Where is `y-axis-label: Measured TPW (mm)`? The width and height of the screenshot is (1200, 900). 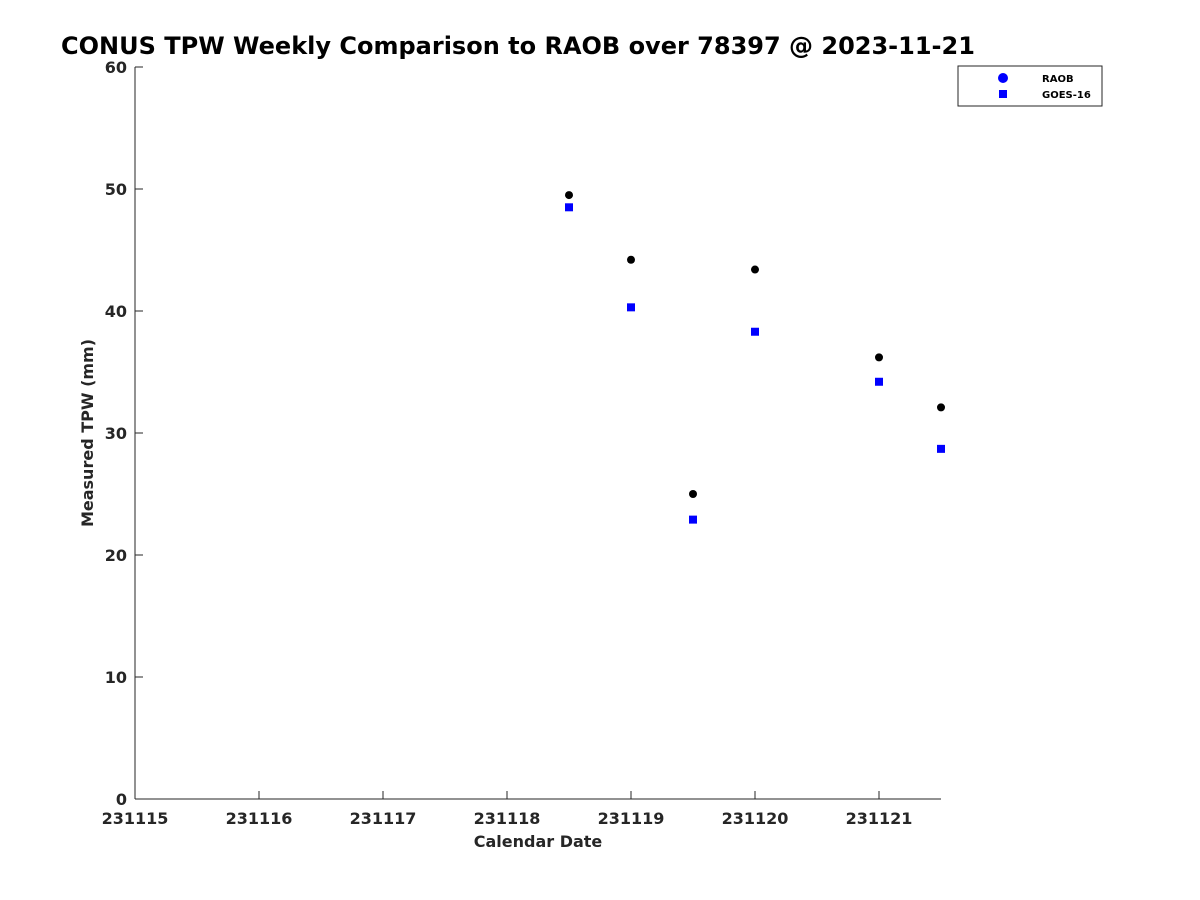 y-axis-label: Measured TPW (mm) is located at coordinates (87, 433).